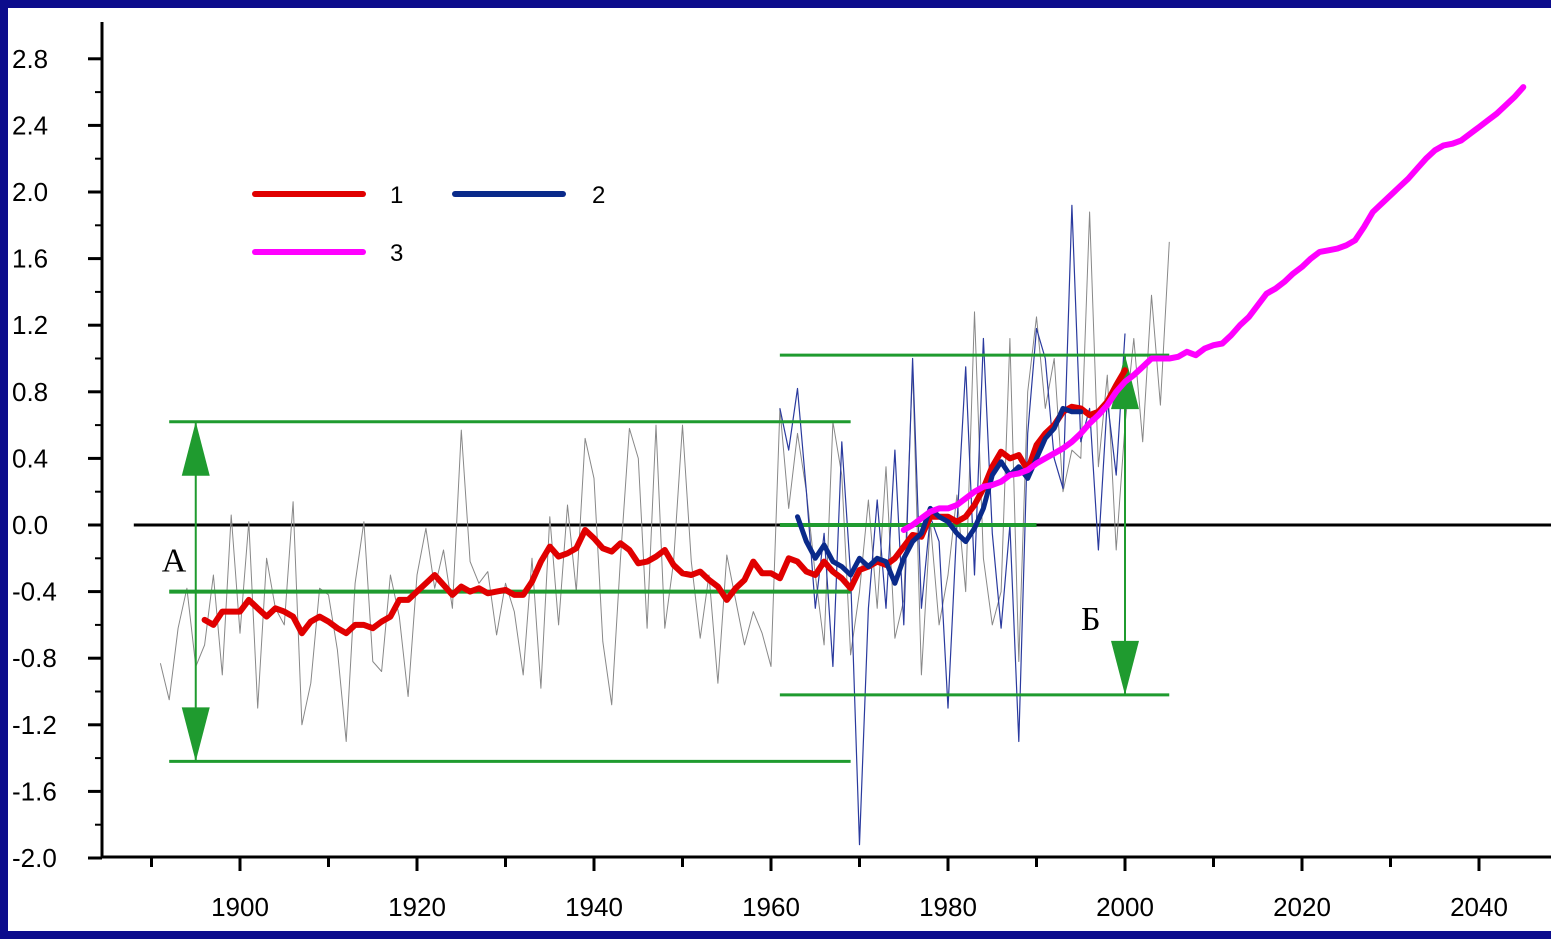 The image size is (1551, 939). I want to click on x-tick-label: 1900, so click(240, 907).